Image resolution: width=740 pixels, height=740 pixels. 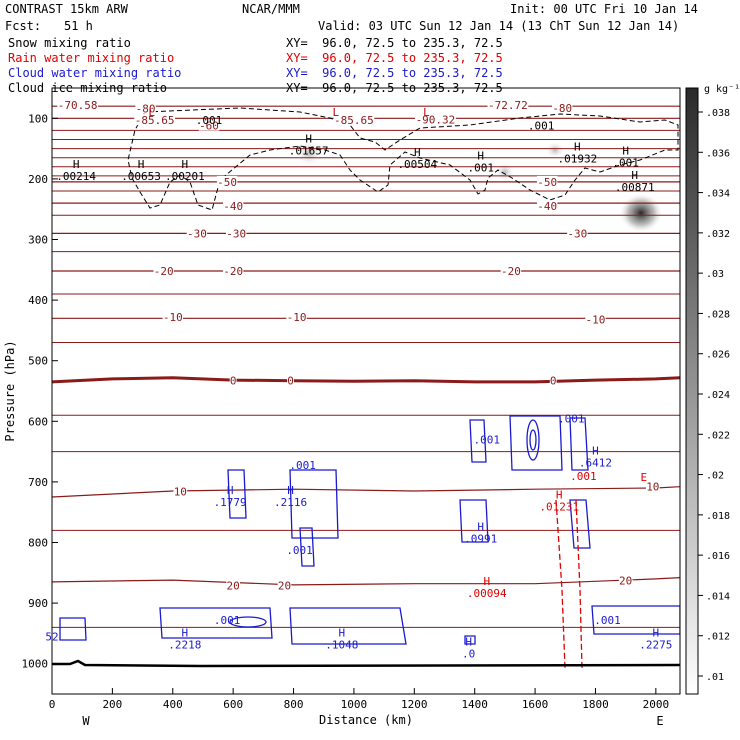 I want to click on contour-label: -80, so click(x=562, y=108).